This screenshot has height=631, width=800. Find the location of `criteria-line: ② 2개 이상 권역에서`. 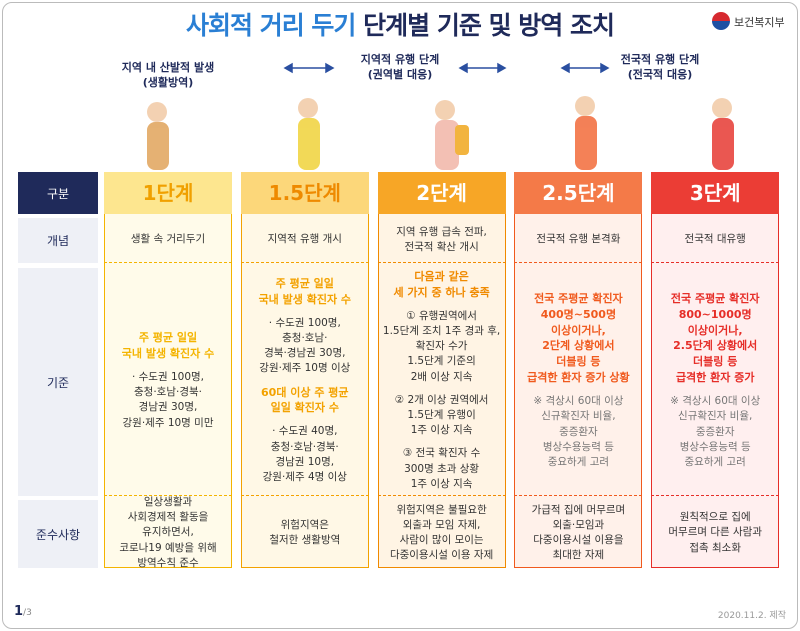

criteria-line: ② 2개 이상 권역에서 is located at coordinates (441, 399).